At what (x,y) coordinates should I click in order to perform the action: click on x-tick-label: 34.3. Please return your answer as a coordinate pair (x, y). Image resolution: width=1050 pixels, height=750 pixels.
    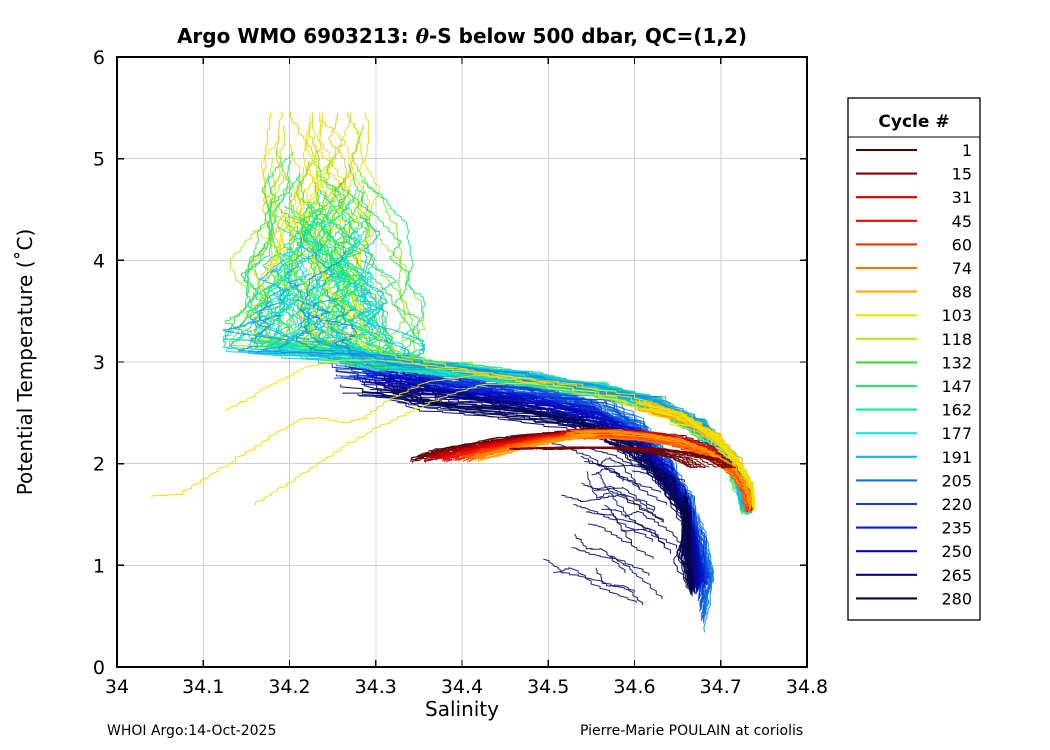
    Looking at the image, I should click on (376, 687).